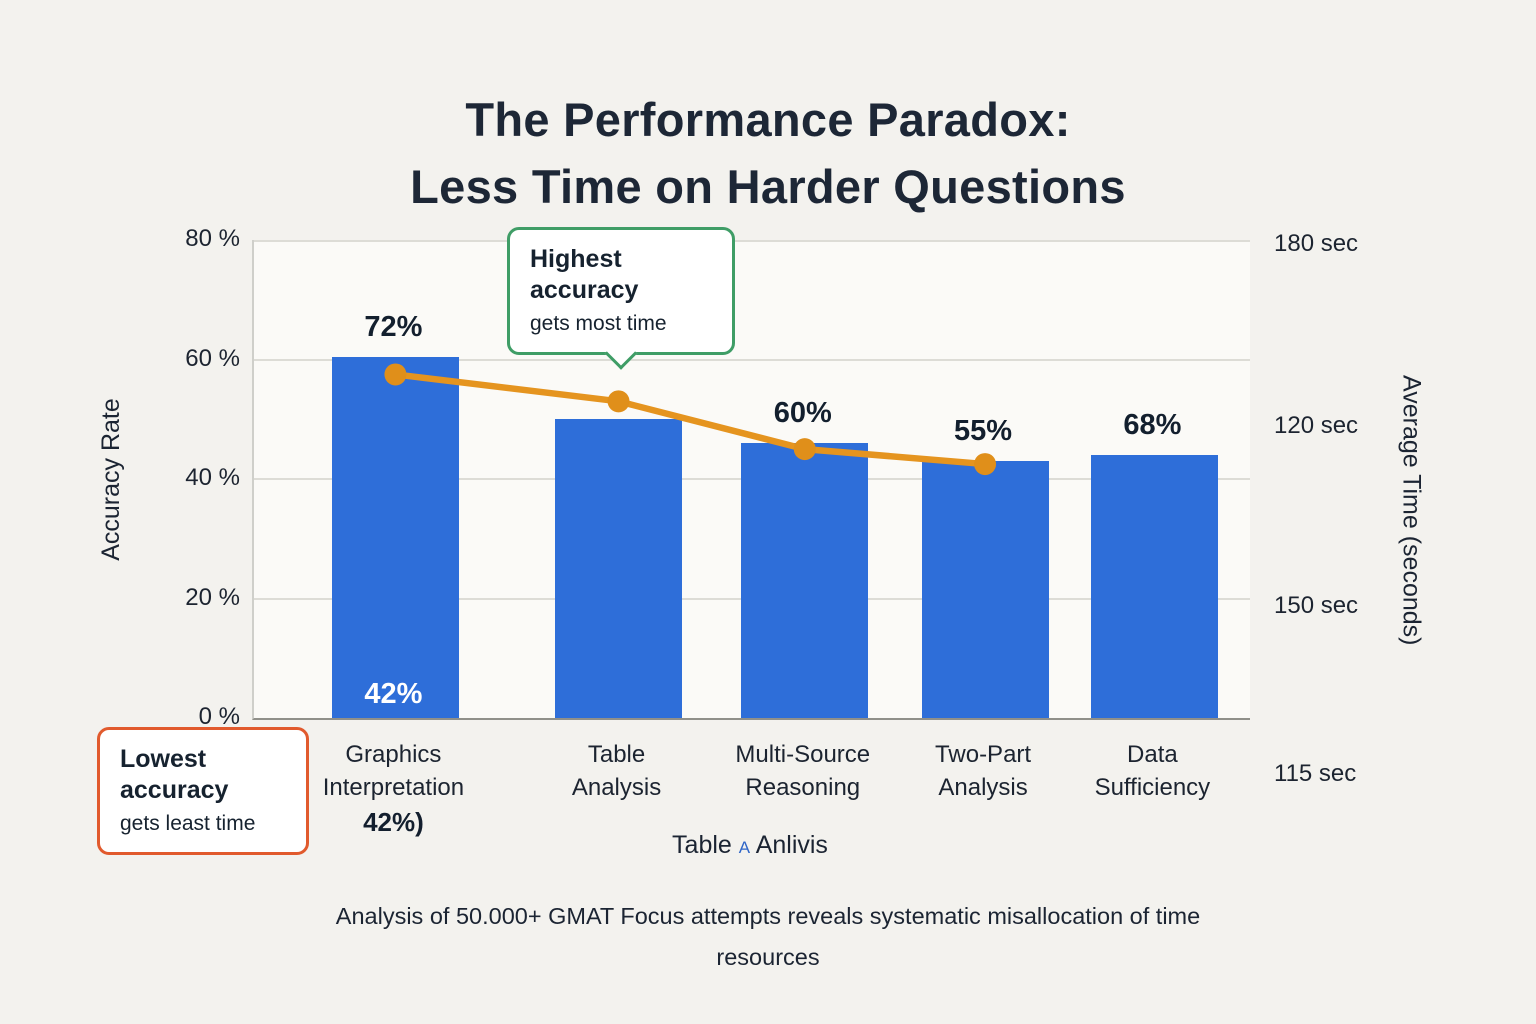  Describe the element at coordinates (584, 290) in the screenshot. I see `callout-highest-line2: accuracy` at that location.